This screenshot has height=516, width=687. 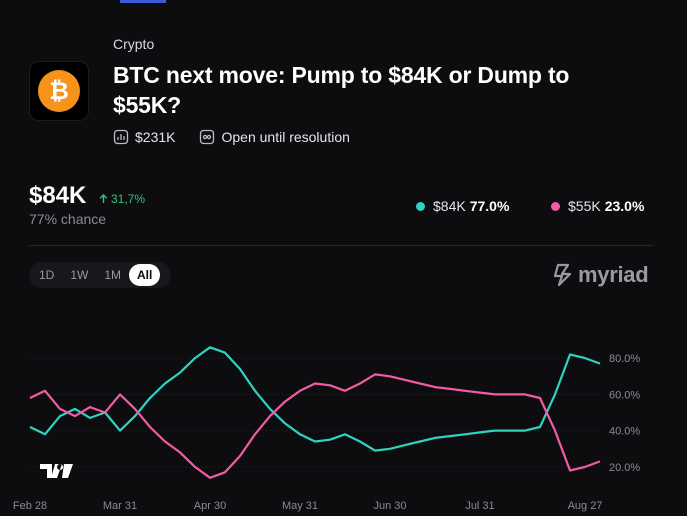 I want to click on bitcoin-icon: ₿, so click(x=59, y=91).